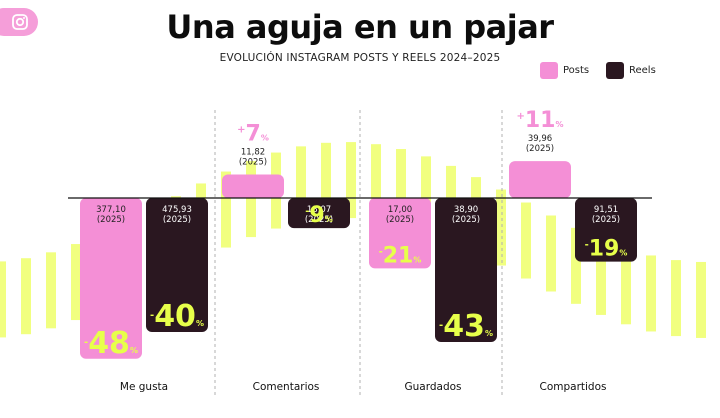  I want to click on bar-reels-me-gusta, so click(177, 265).